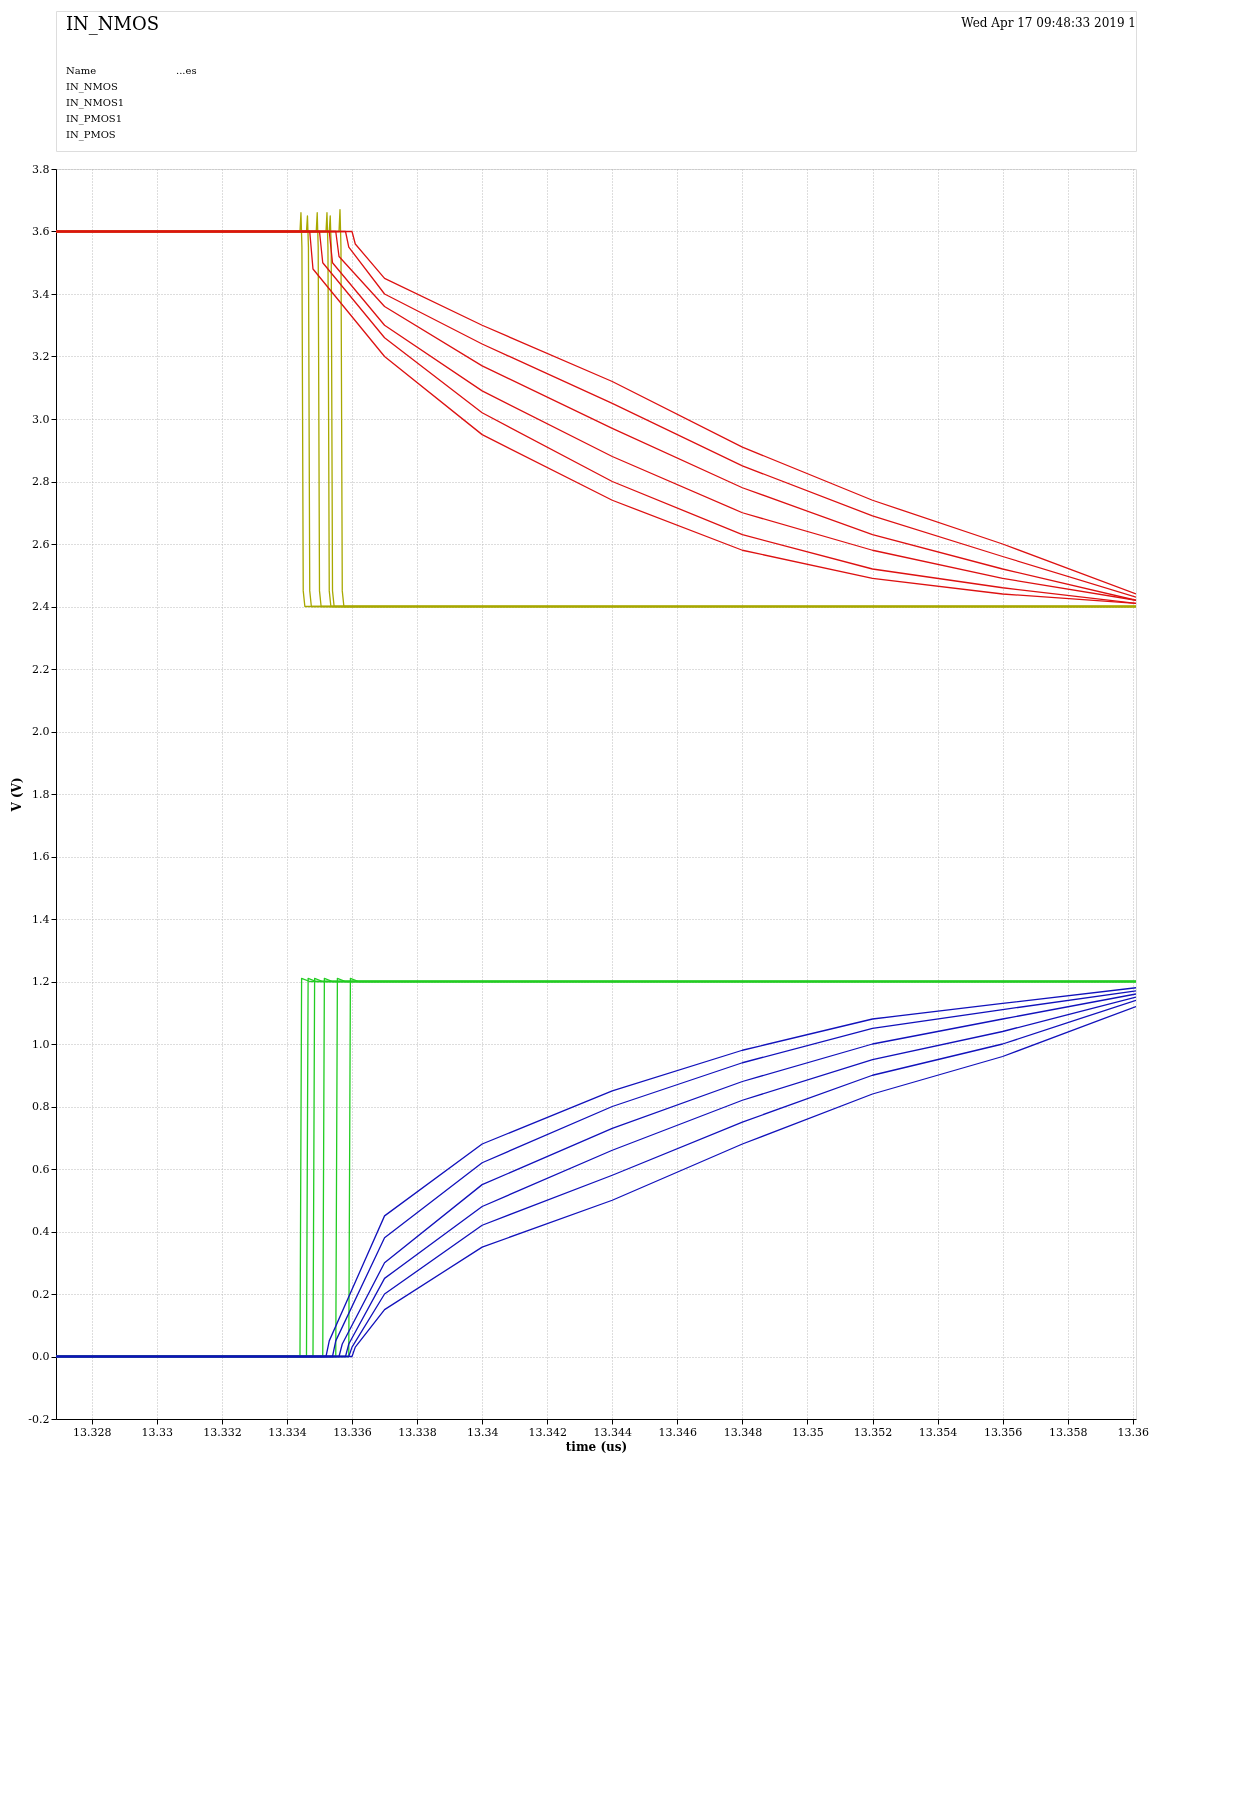  Describe the element at coordinates (41, 231) in the screenshot. I see `y-tick-label: 3.6` at that location.